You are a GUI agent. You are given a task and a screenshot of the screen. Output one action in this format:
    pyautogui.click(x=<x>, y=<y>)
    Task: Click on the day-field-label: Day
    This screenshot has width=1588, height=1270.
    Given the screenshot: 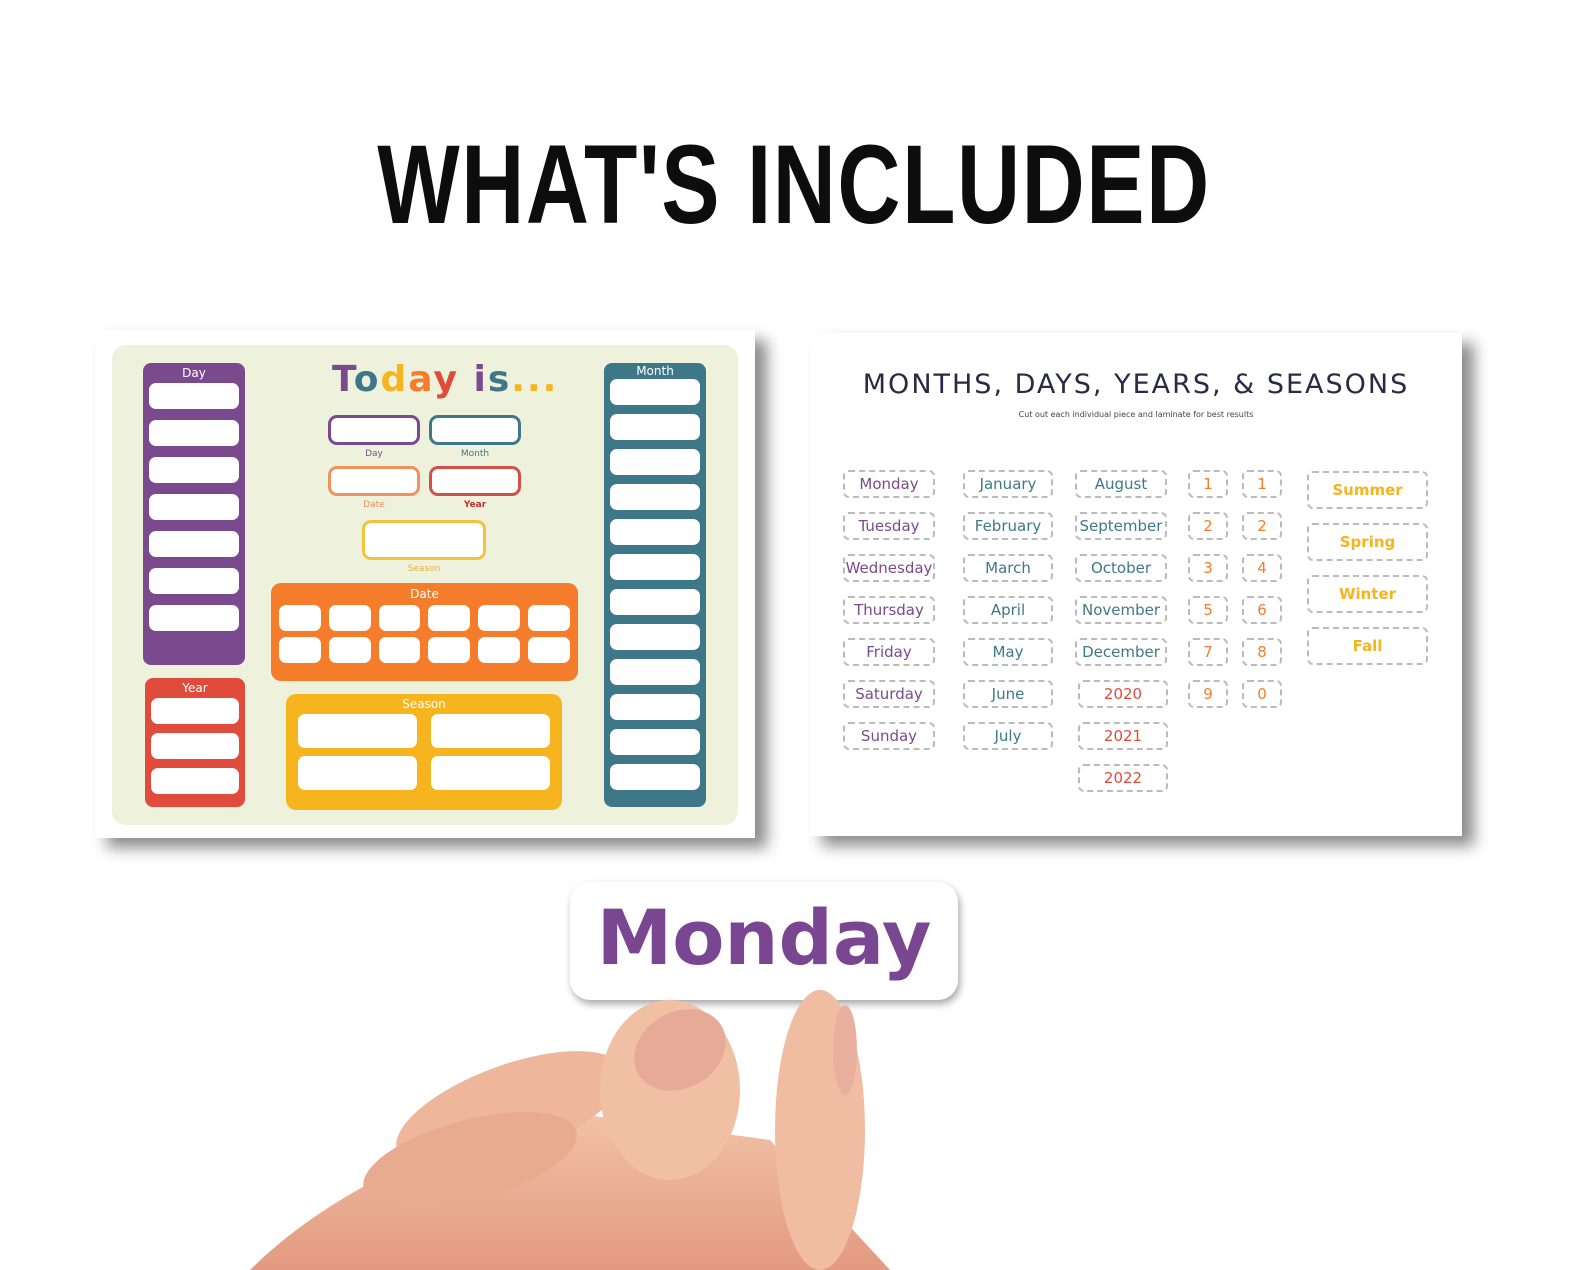 What is the action you would take?
    pyautogui.click(x=374, y=454)
    